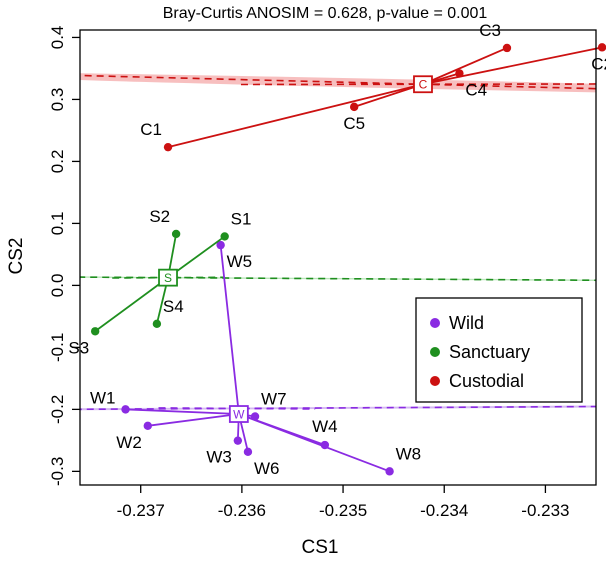  I want to click on point-label-c5: C5, so click(354, 123).